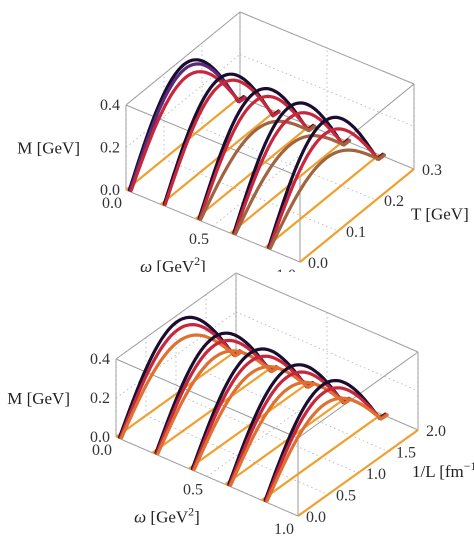  I want to click on y-tick-label: 0.5, so click(346, 496).